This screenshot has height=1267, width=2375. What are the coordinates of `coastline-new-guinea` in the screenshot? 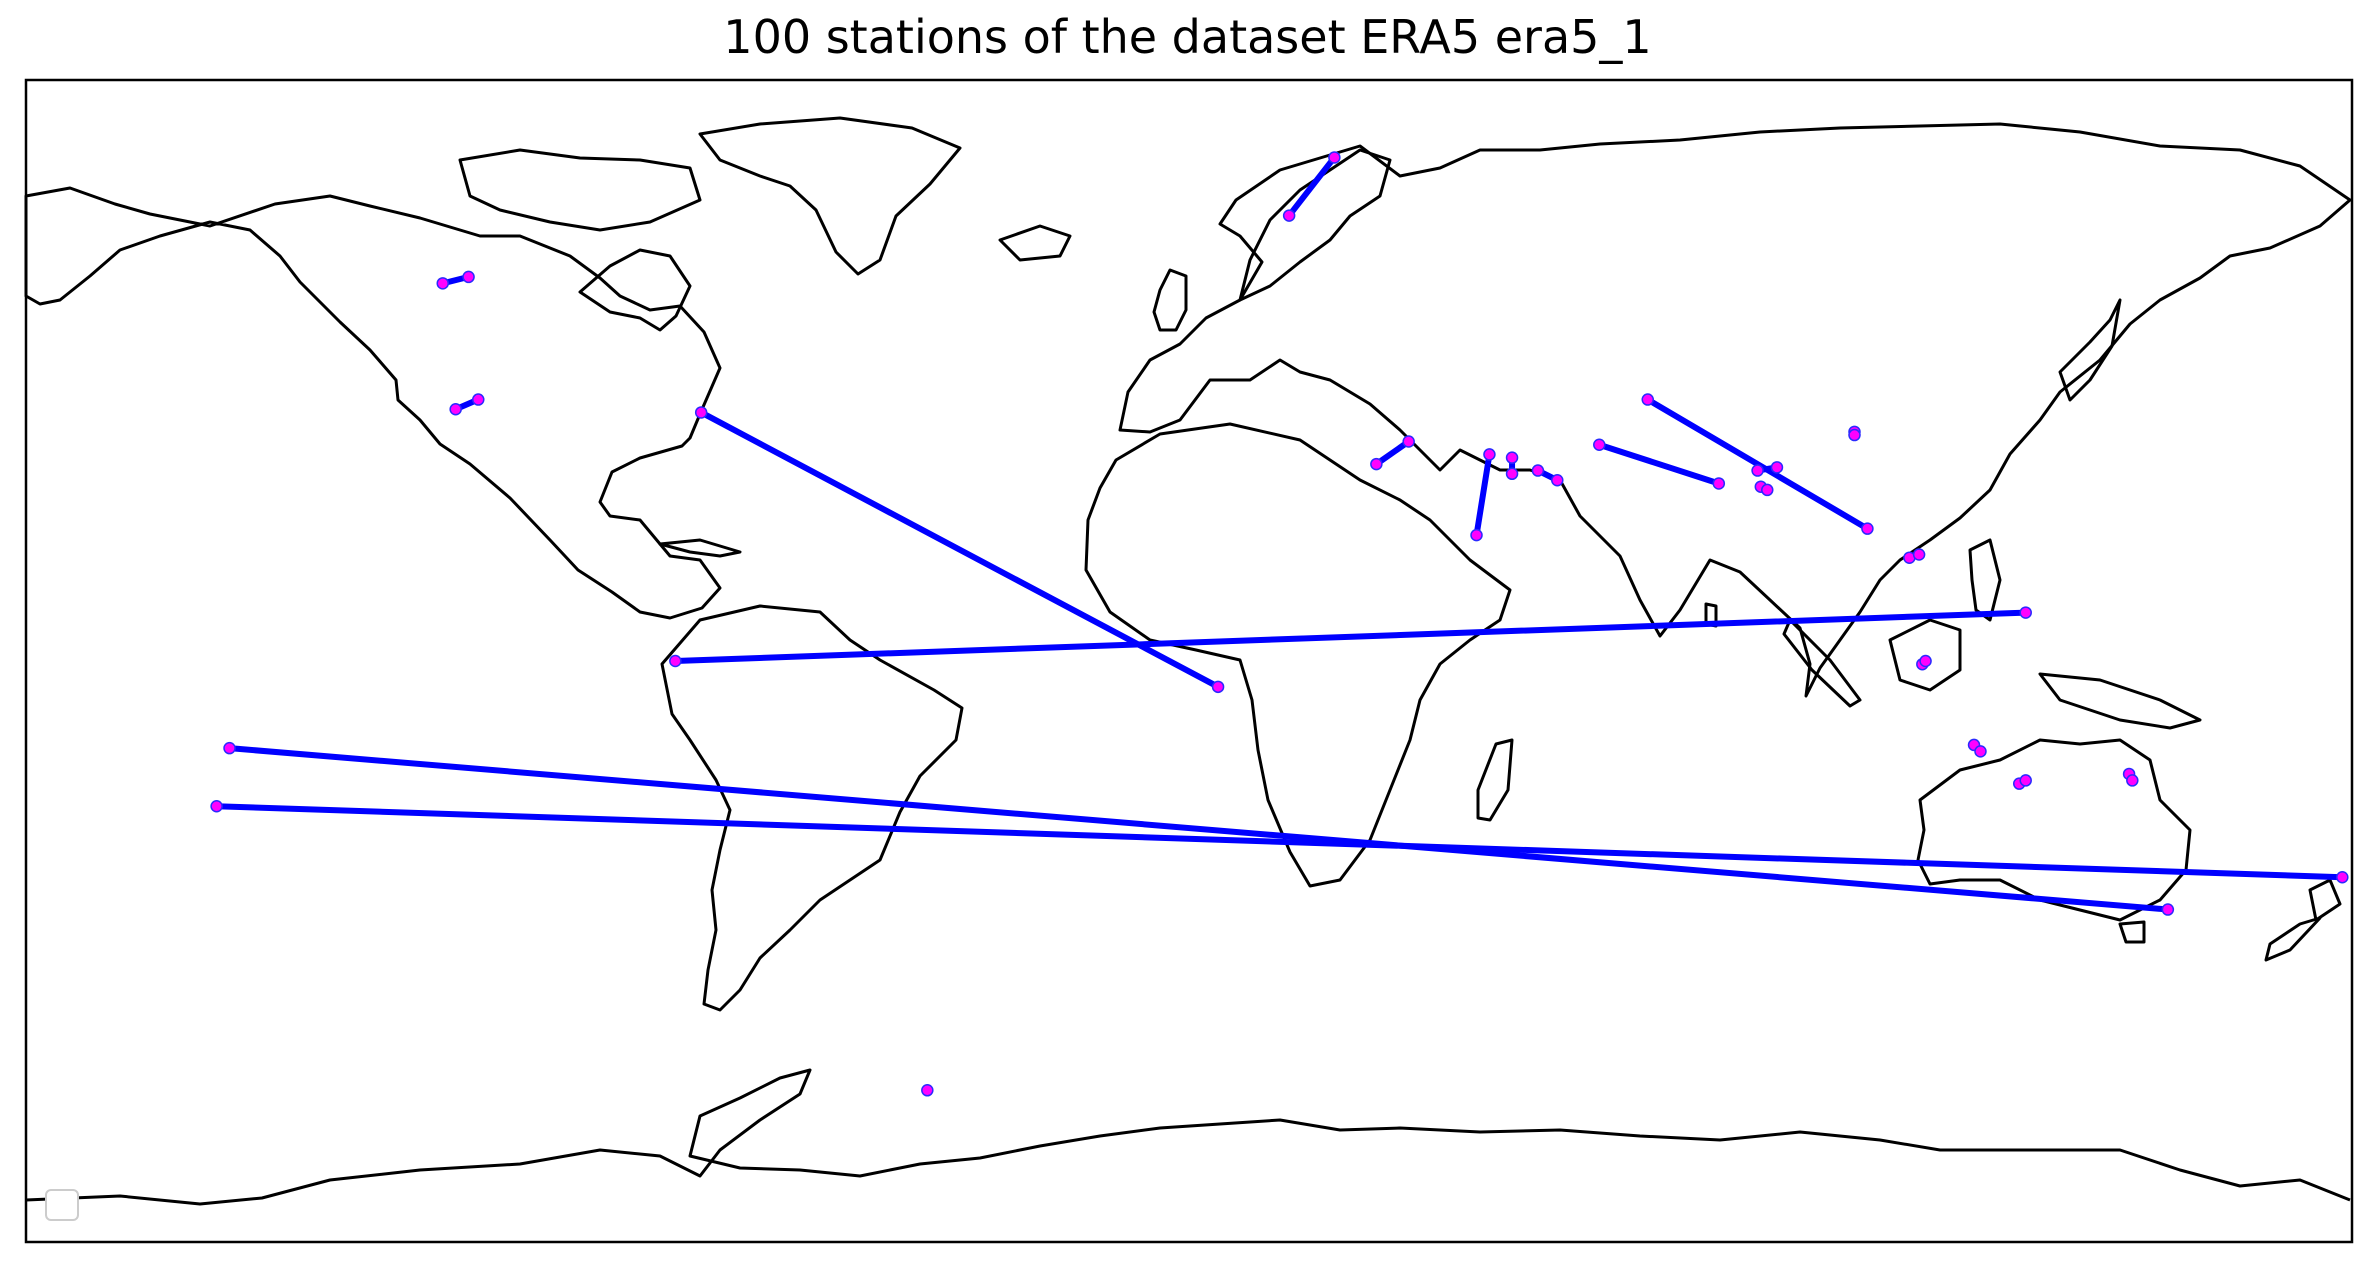 It's located at (2120, 701).